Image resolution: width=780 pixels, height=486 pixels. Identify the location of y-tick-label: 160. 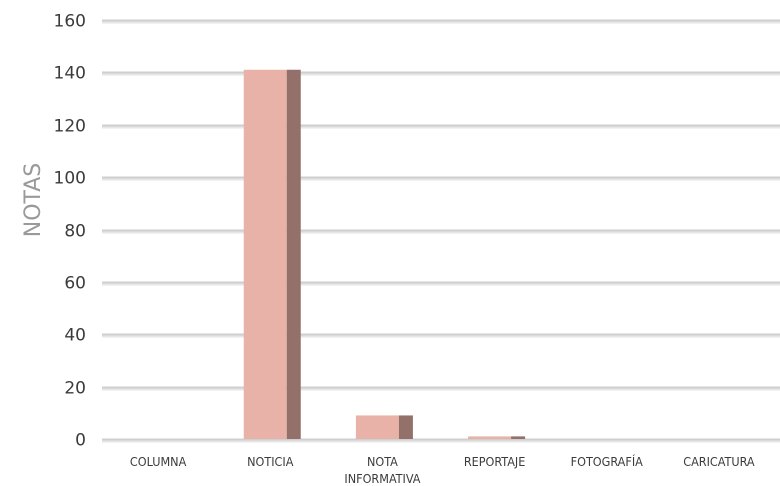
(70, 22).